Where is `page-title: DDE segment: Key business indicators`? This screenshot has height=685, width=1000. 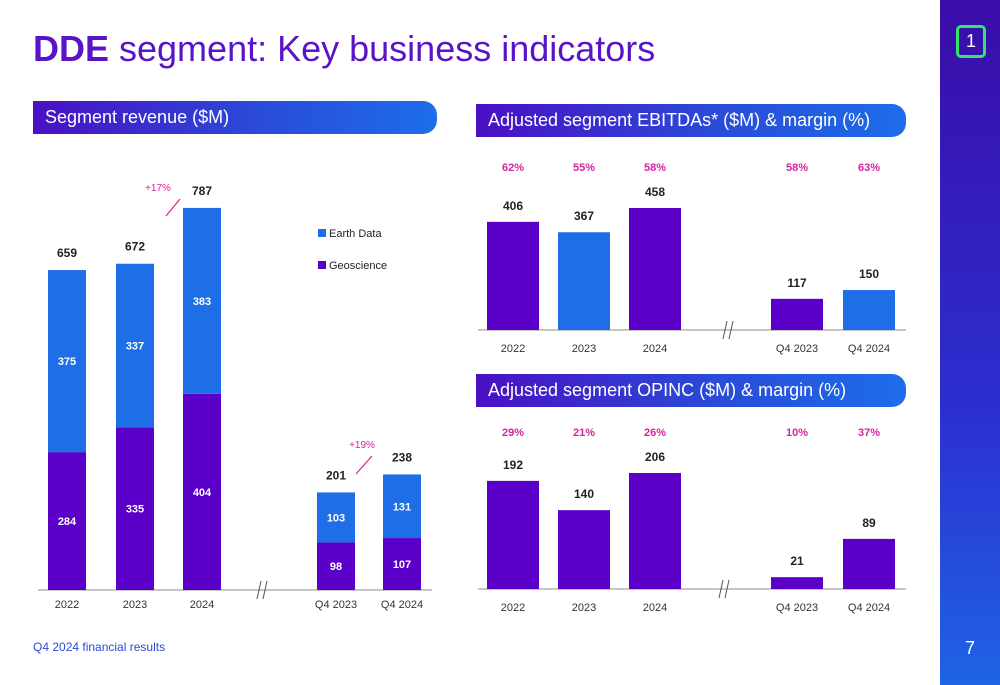
page-title: DDE segment: Key business indicators is located at coordinates (344, 49).